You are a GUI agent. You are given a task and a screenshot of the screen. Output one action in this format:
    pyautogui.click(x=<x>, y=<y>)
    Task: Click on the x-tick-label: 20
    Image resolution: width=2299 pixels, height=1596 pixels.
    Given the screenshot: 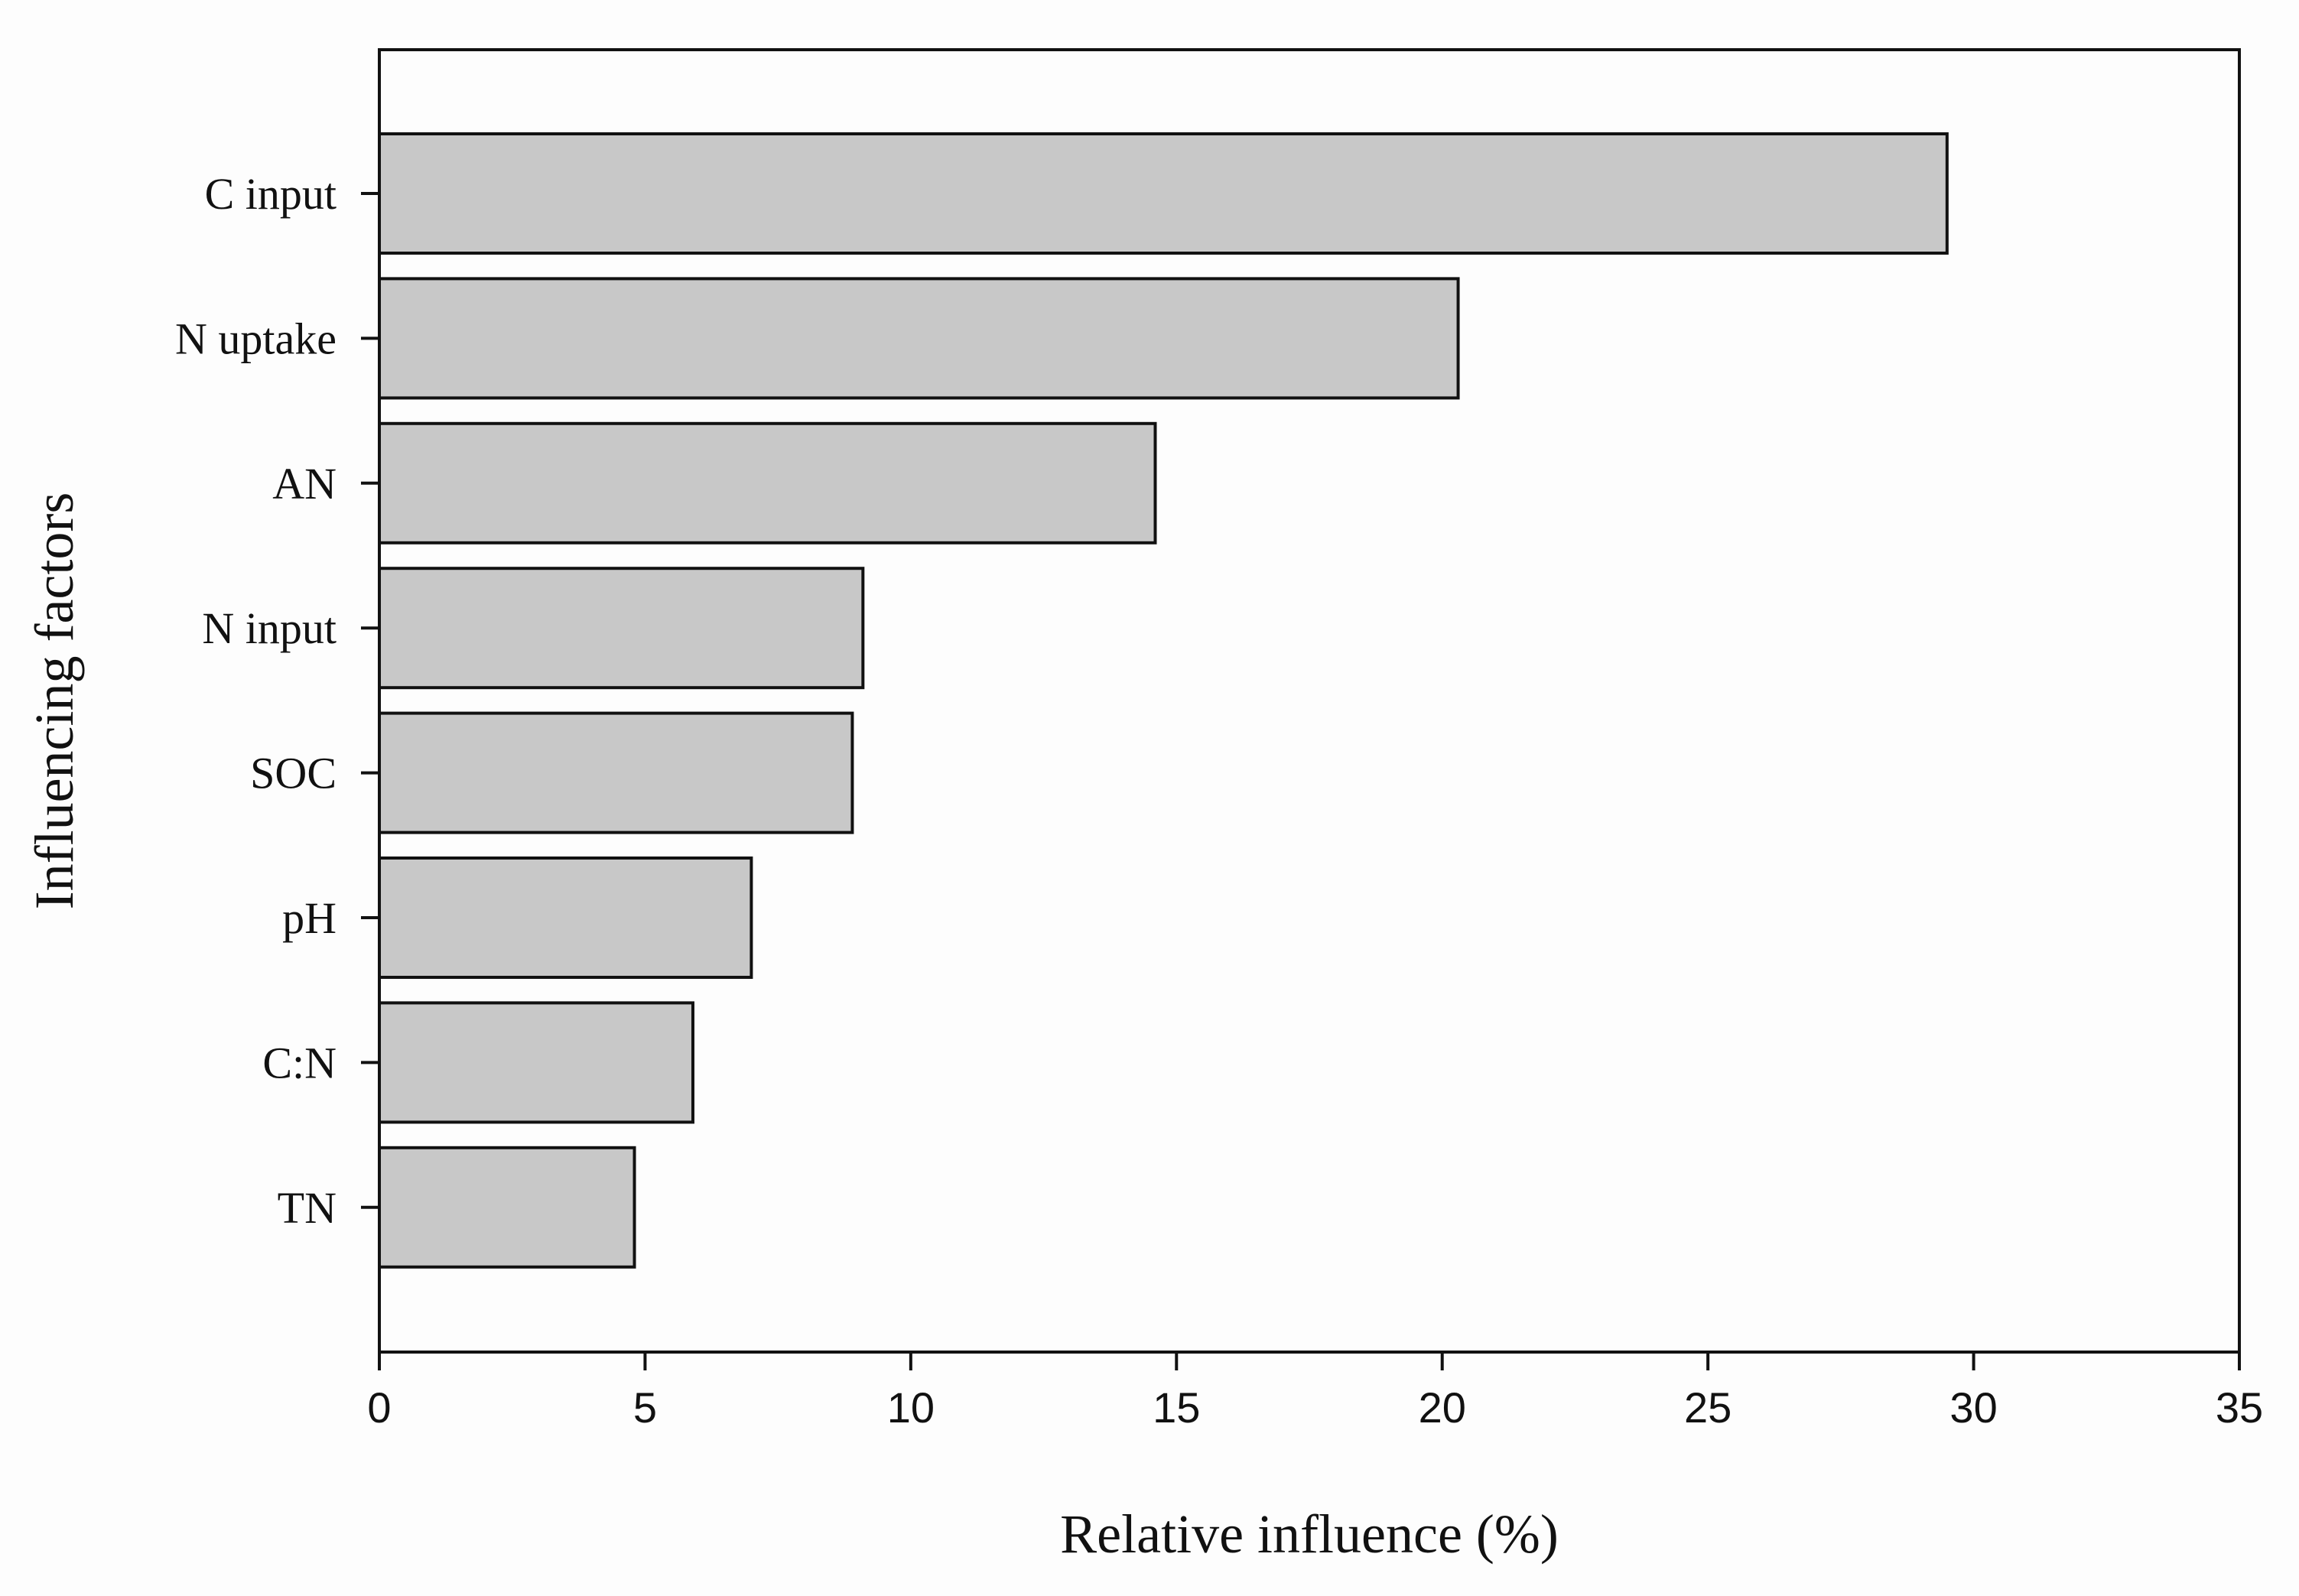 What is the action you would take?
    pyautogui.click(x=1442, y=1407)
    